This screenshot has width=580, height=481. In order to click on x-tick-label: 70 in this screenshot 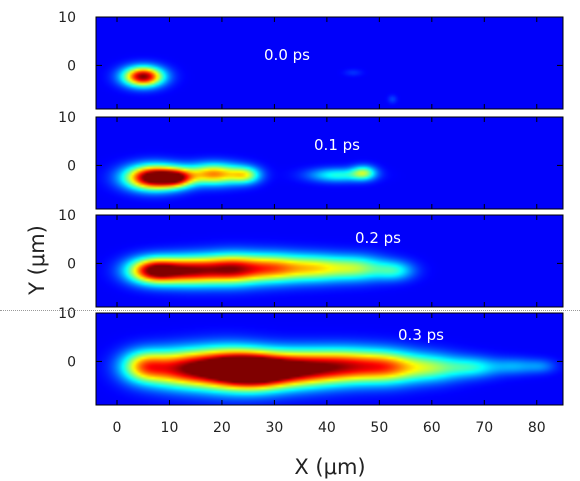, I will do `click(484, 428)`.